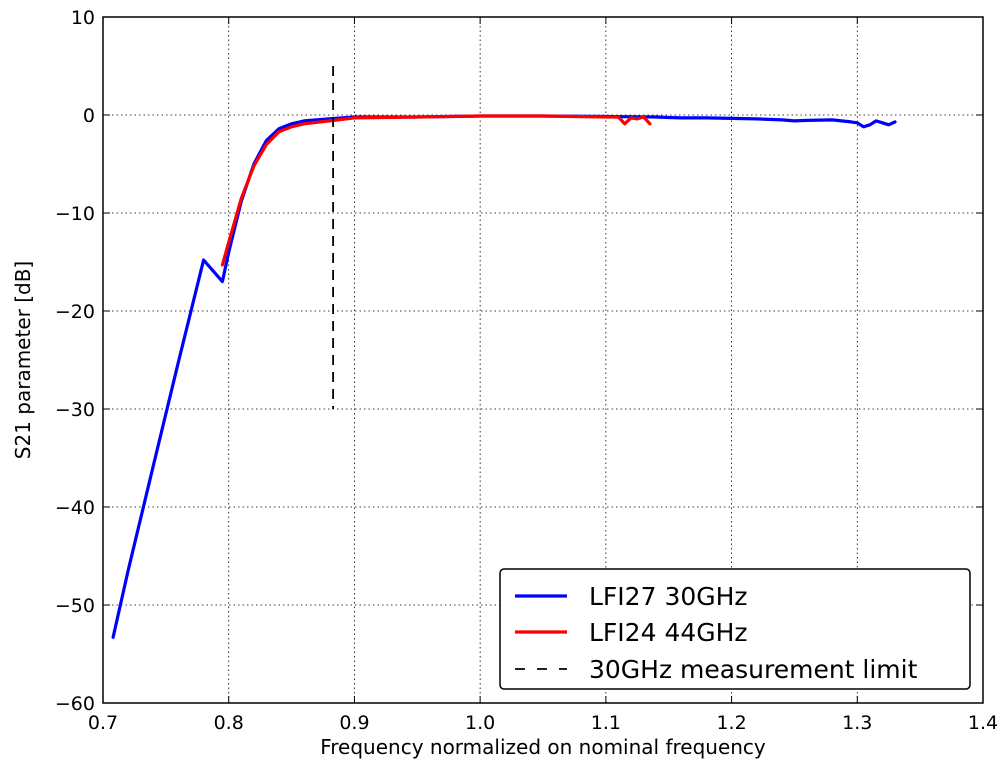  What do you see at coordinates (731, 723) in the screenshot?
I see `x-tick-label: 1.2` at bounding box center [731, 723].